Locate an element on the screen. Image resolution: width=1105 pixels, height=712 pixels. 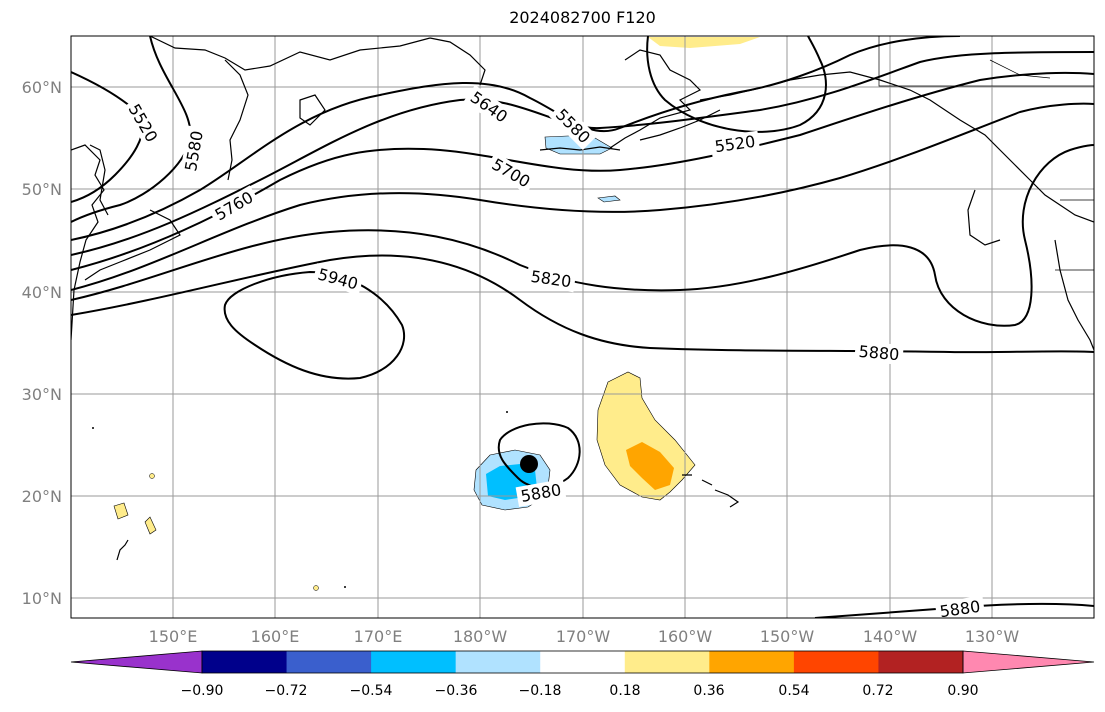
lon-label: 160°E is located at coordinates (275, 636).